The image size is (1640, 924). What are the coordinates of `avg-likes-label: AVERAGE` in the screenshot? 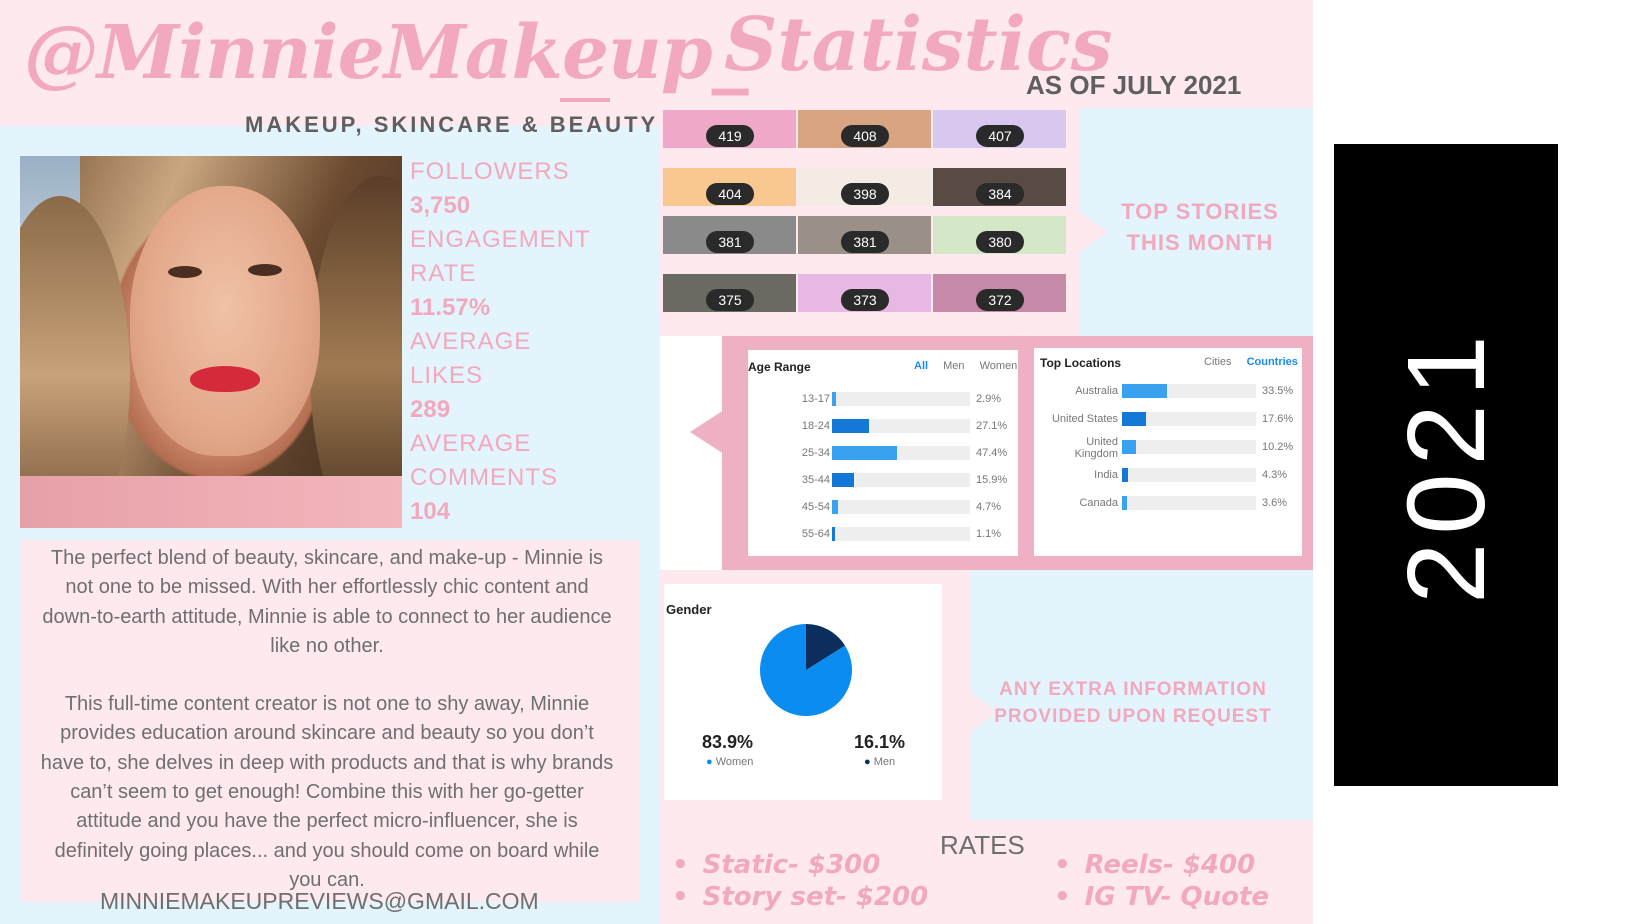 It's located at (471, 341).